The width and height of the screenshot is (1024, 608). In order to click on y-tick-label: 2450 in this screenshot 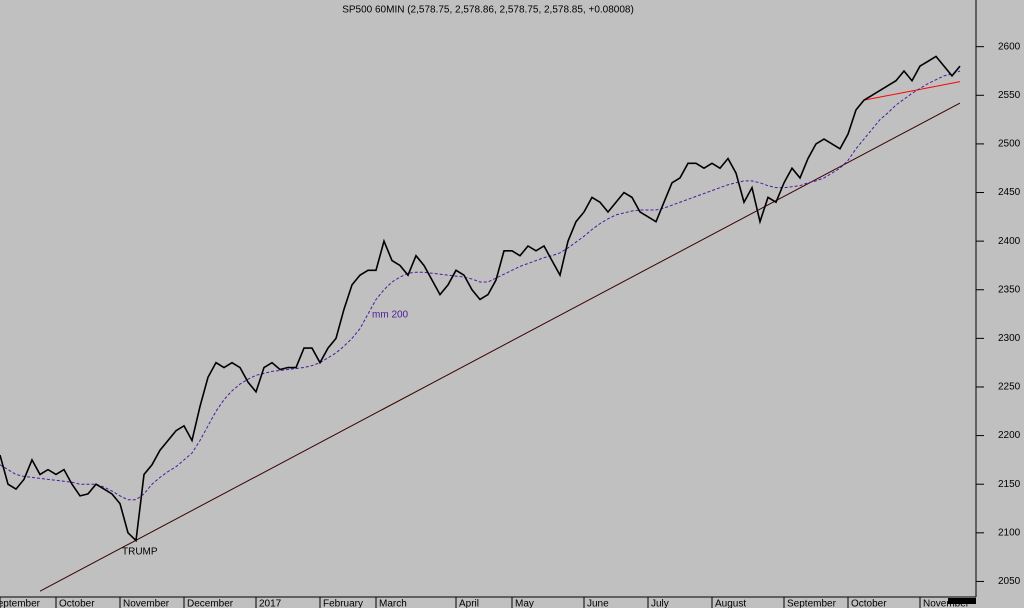, I will do `click(1009, 192)`.